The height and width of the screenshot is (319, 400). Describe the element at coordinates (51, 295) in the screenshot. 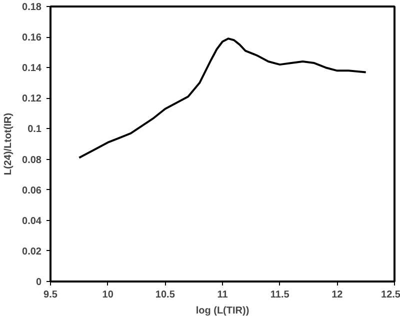

I see `x-tick-label: 9.5` at that location.